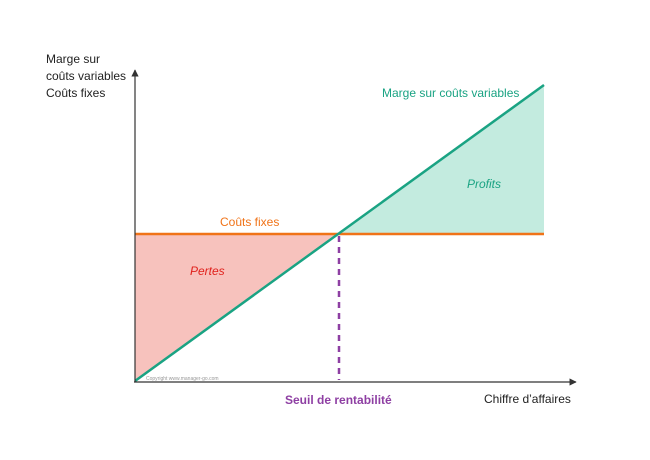 The image size is (650, 460). I want to click on y-axis-label-line-1: Marge sur, so click(73, 59).